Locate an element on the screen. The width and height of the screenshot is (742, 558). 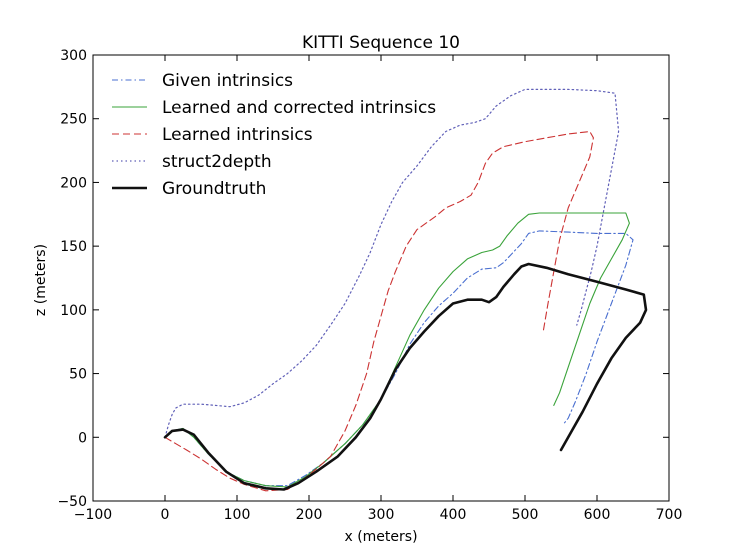
y-tick-label: 50 is located at coordinates (78, 375).